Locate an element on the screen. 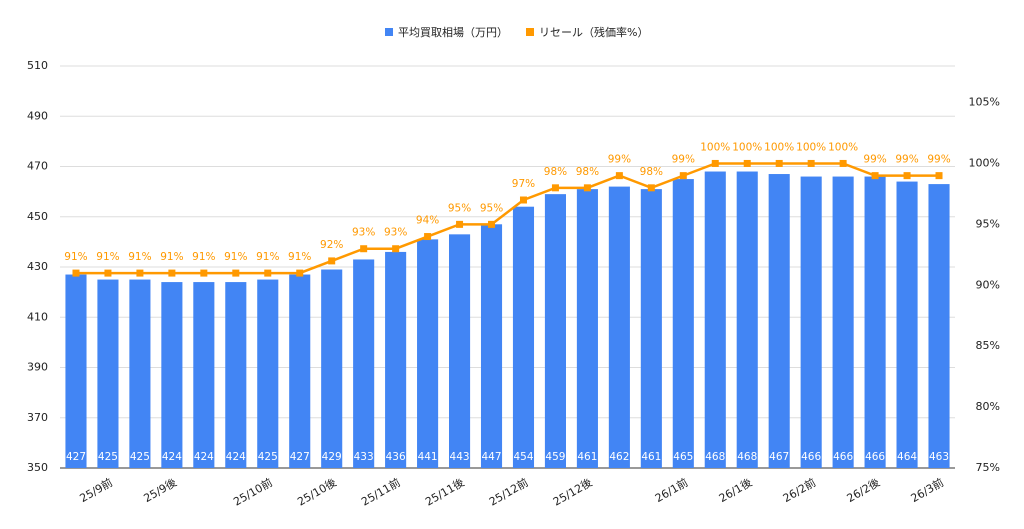 Image resolution: width=1024 pixels, height=529 pixels. y-tick-label: 470 is located at coordinates (37, 166).